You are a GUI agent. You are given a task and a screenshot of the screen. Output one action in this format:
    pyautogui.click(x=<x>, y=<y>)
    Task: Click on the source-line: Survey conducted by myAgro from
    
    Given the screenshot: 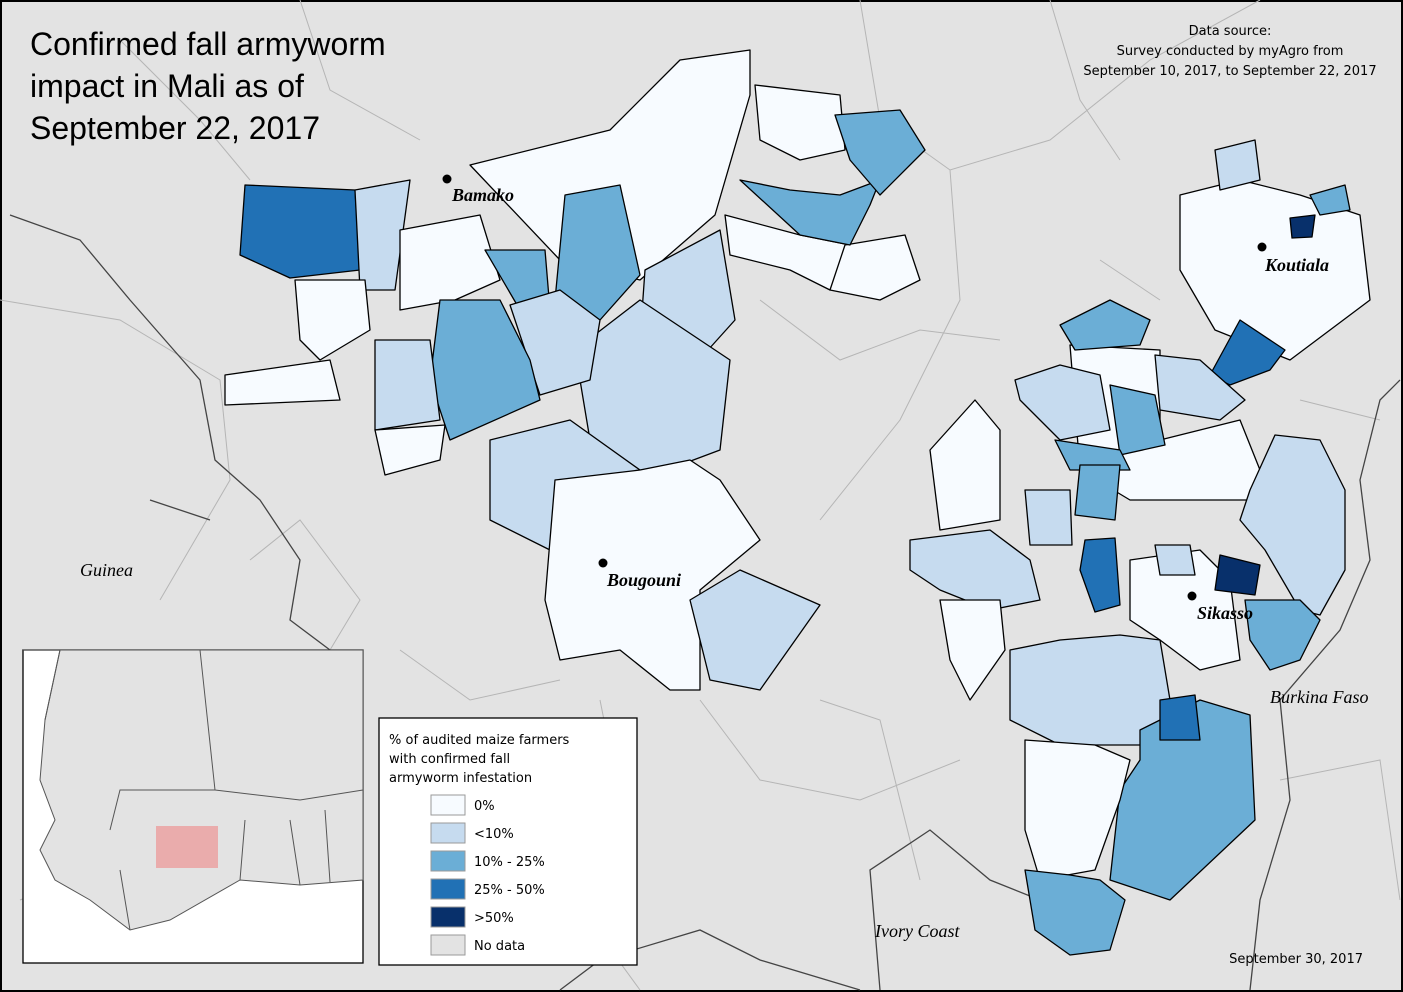 What is the action you would take?
    pyautogui.click(x=1230, y=51)
    